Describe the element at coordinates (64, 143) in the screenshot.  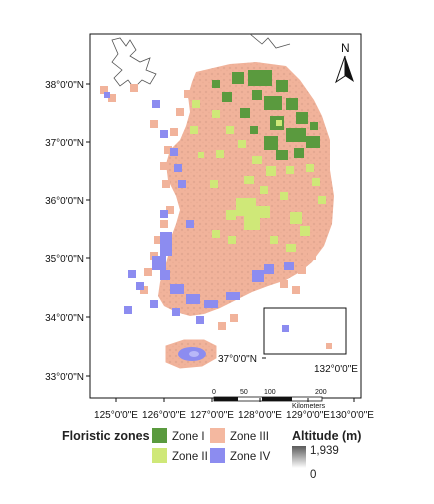
I see `lat-label-37: 37°0'0"N` at that location.